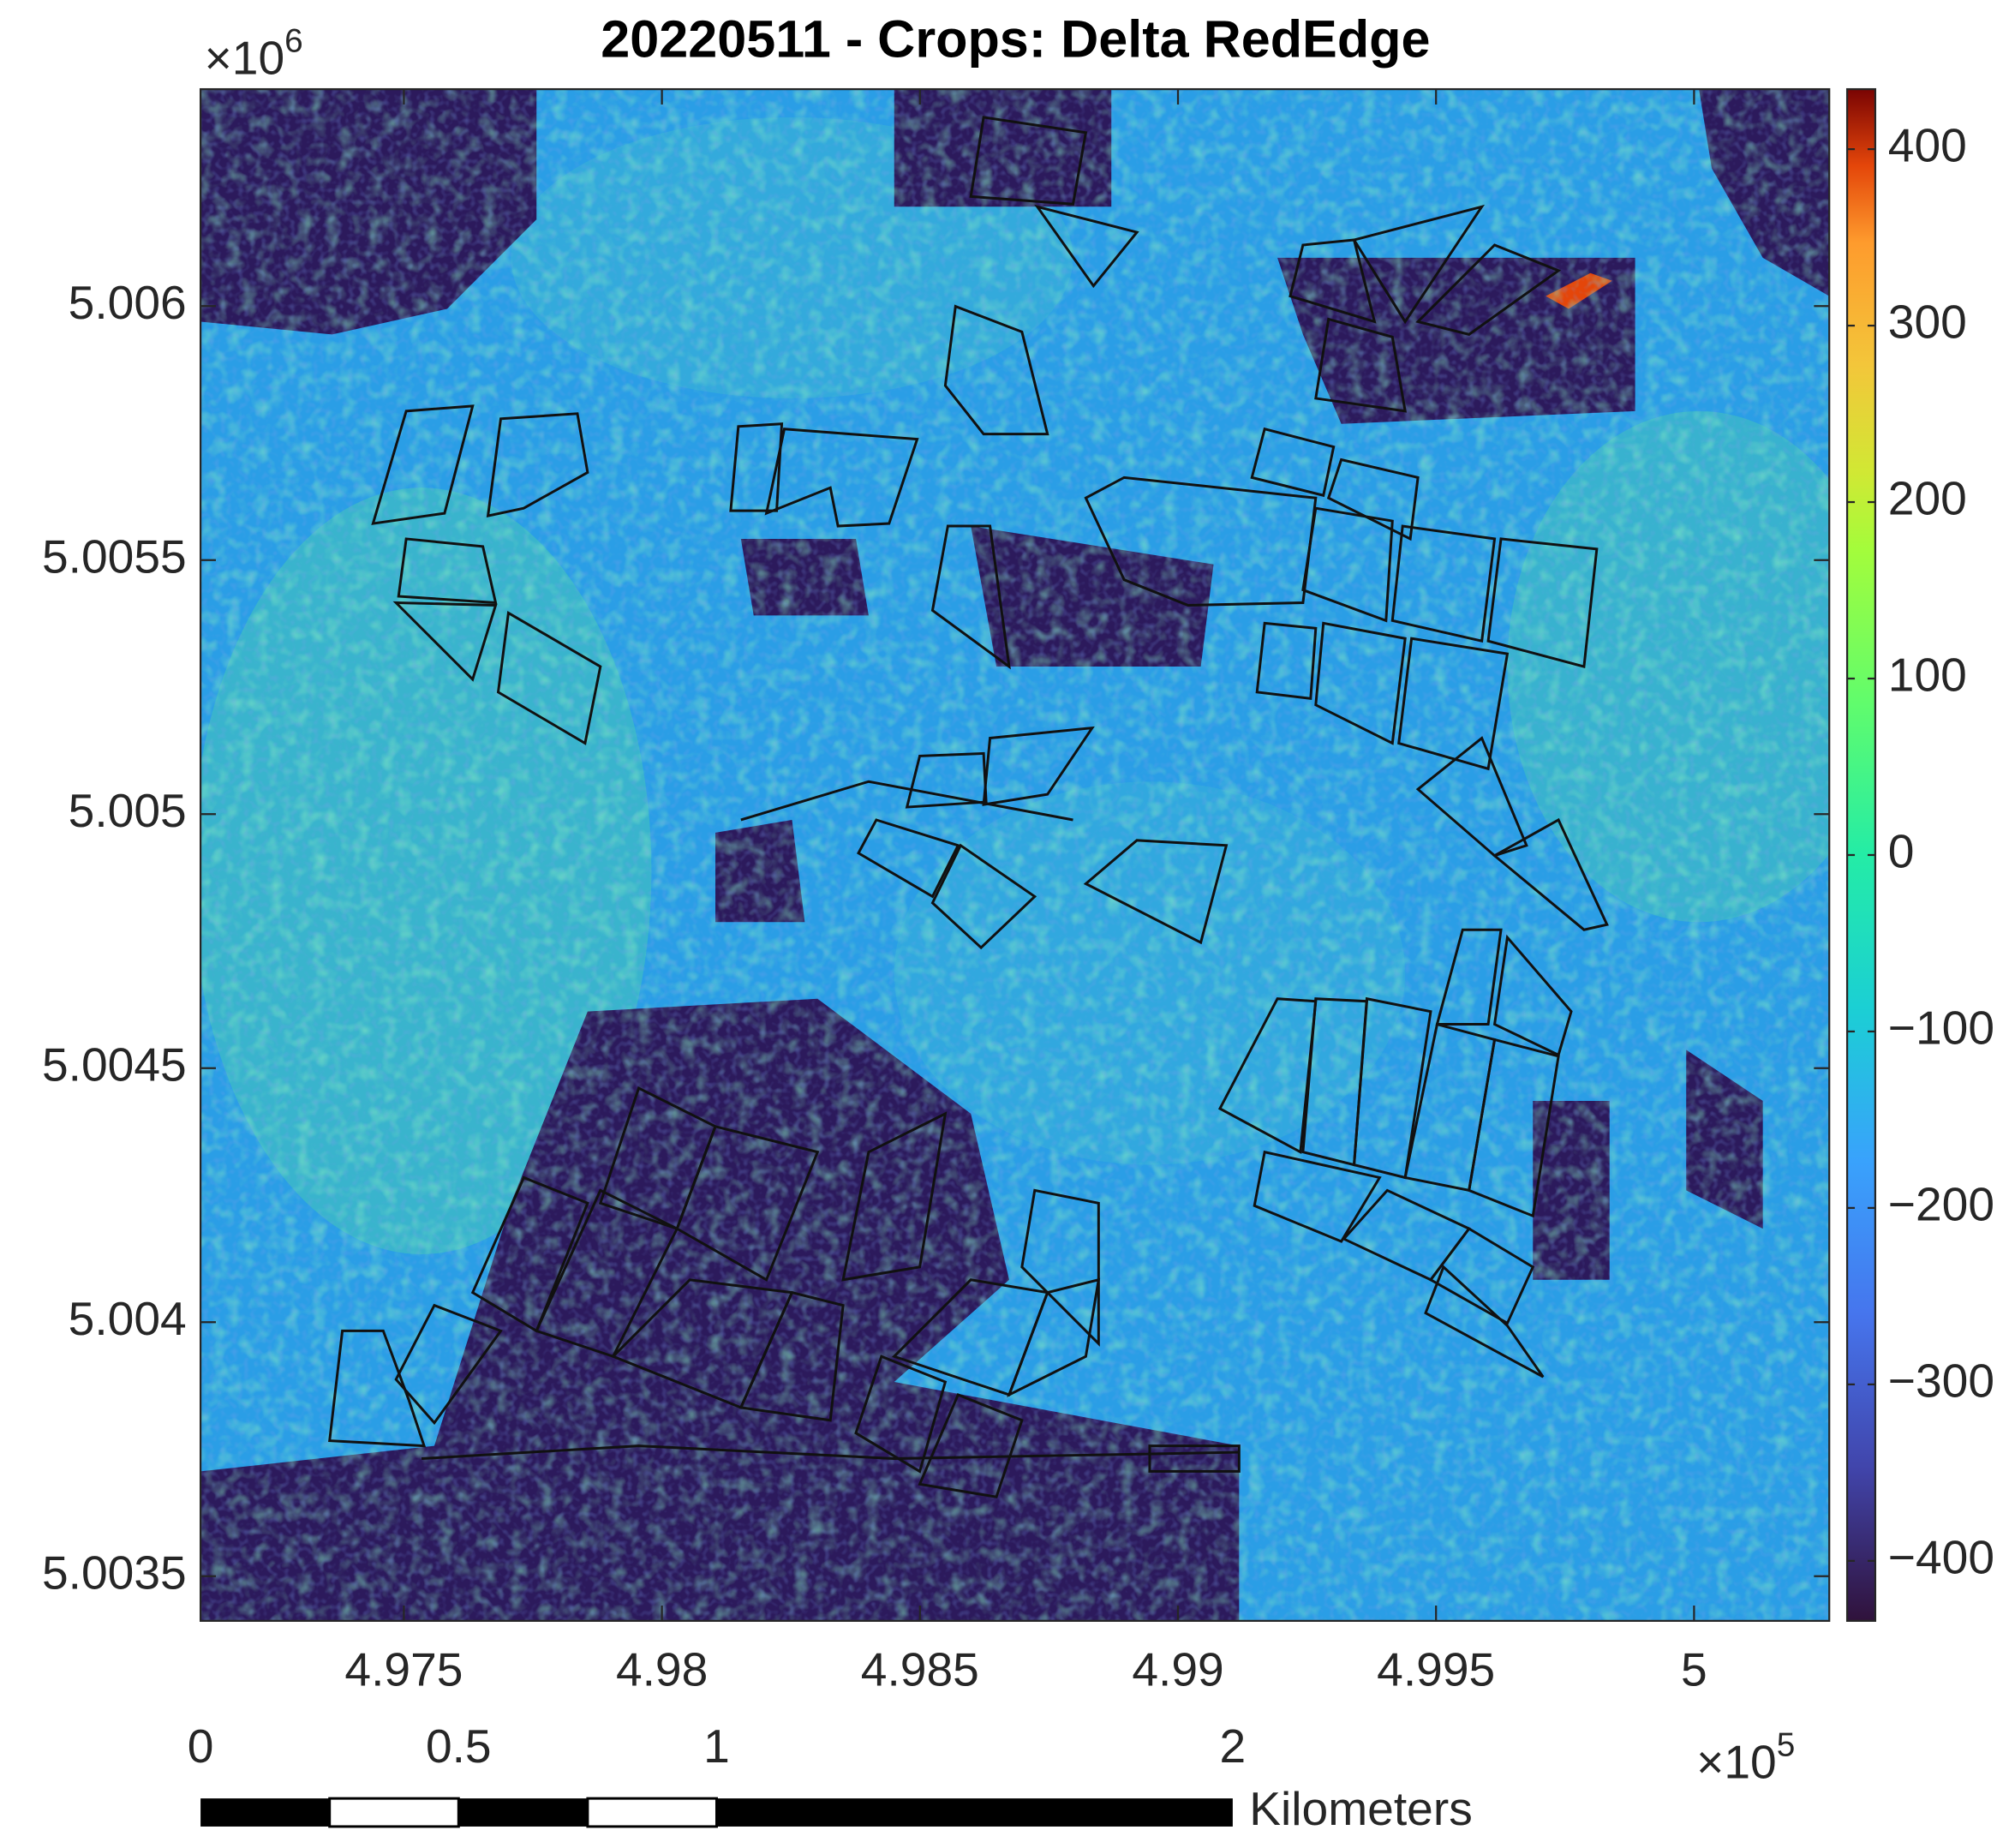 The width and height of the screenshot is (2003, 1848). What do you see at coordinates (1941, 1380) in the screenshot?
I see `colorbar-tick-label: −300` at bounding box center [1941, 1380].